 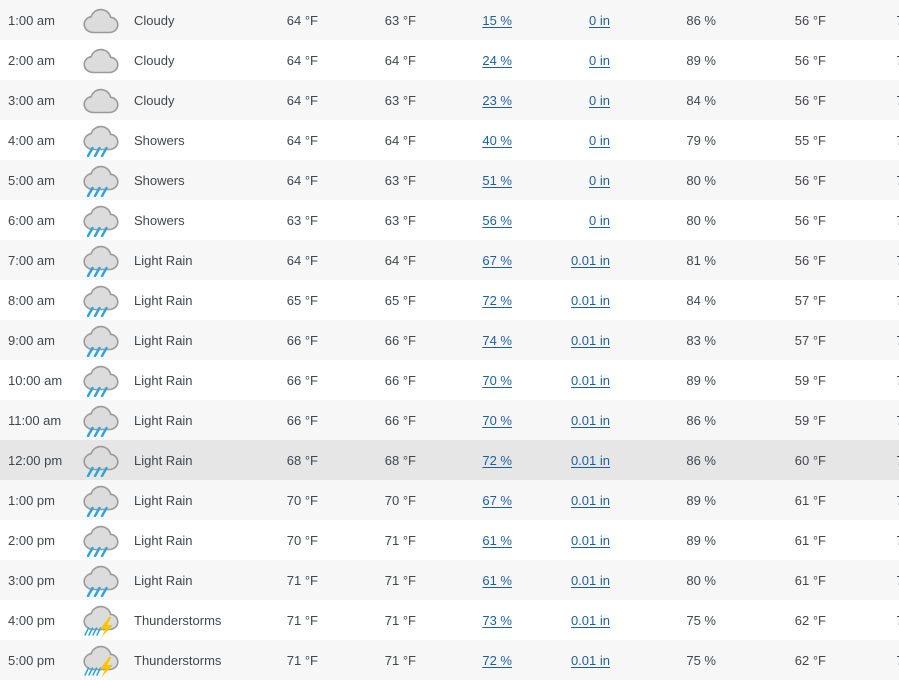 I want to click on feels-like-cell: 63 °F, so click(x=400, y=180).